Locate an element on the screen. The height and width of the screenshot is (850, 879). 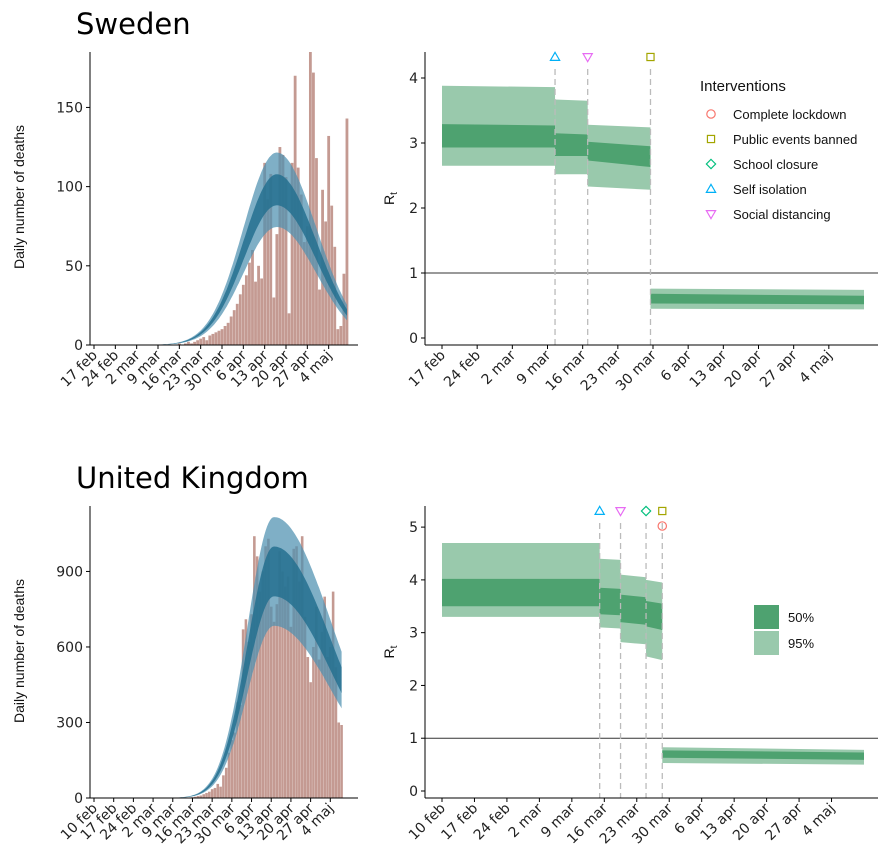
uk-rt-y-tick-label: 4 is located at coordinates (413, 581).